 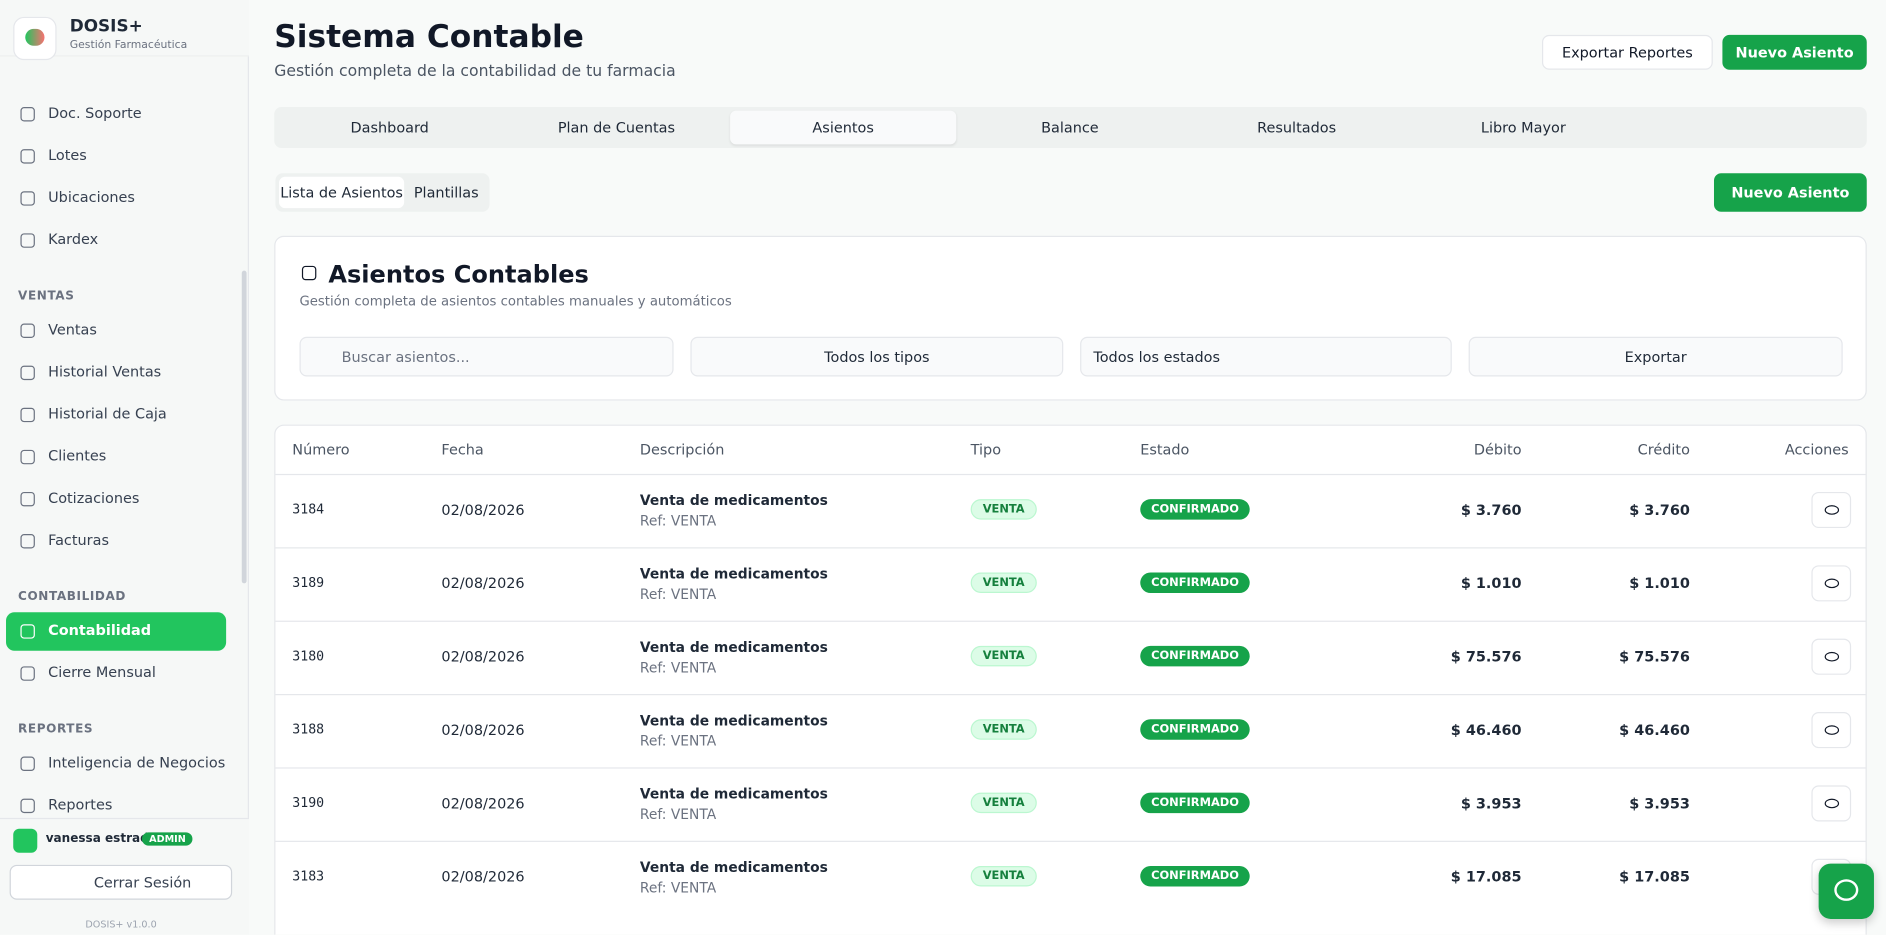 What do you see at coordinates (1654, 877) in the screenshot?
I see `credit: $ 17.085` at bounding box center [1654, 877].